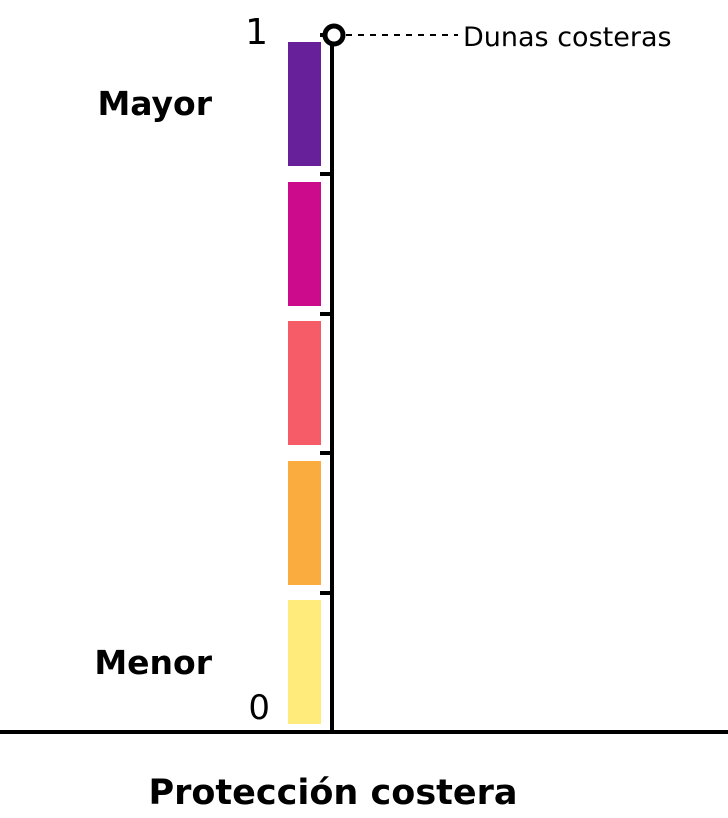 The height and width of the screenshot is (818, 728). I want to click on dunas-costeras-marker, so click(390, 35).